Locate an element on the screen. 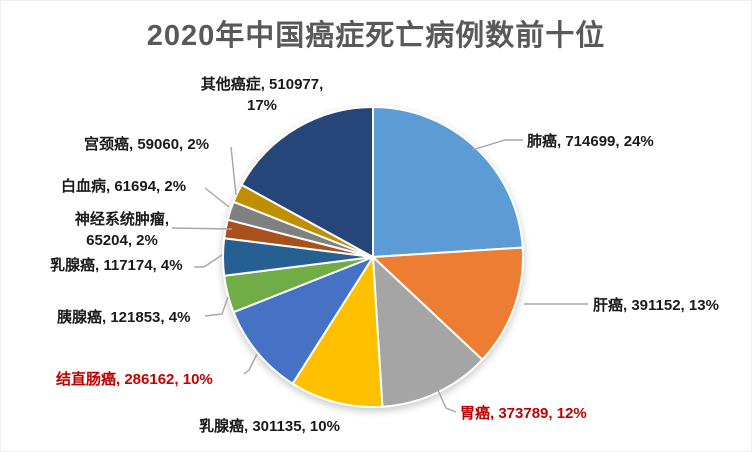  chart-title: 2020年中国癌症死亡病例数前十位 is located at coordinates (376, 36).